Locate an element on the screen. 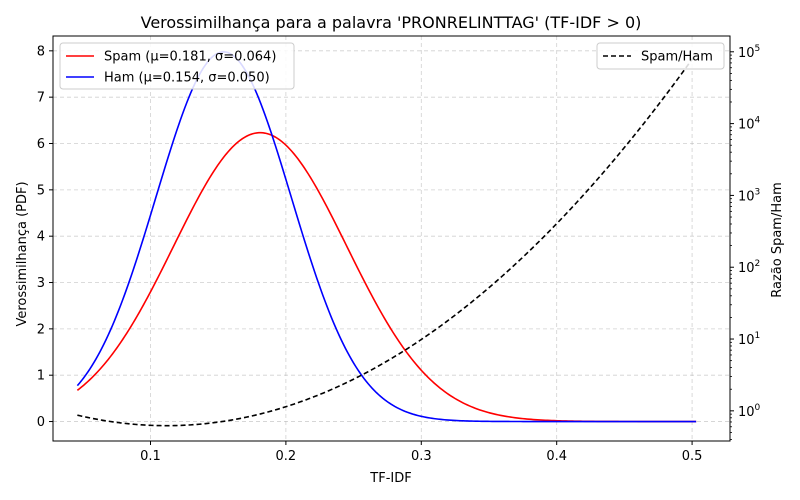 The width and height of the screenshot is (800, 500). y-left-tick-label: 7 is located at coordinates (41, 98).